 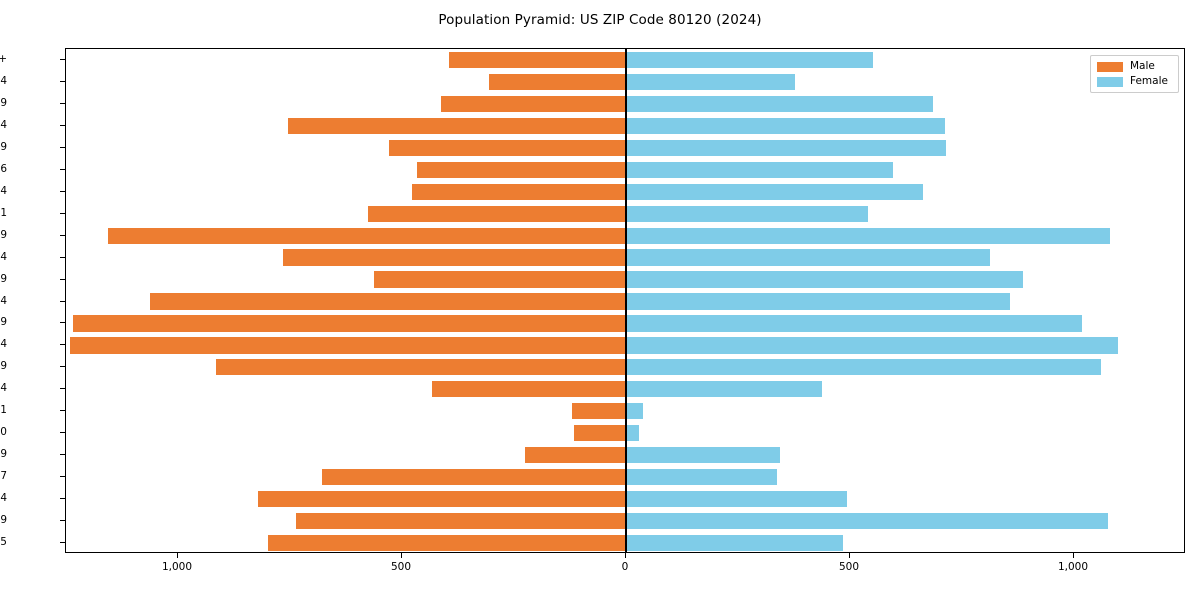 What do you see at coordinates (1149, 81) in the screenshot?
I see `legend-label: Female` at bounding box center [1149, 81].